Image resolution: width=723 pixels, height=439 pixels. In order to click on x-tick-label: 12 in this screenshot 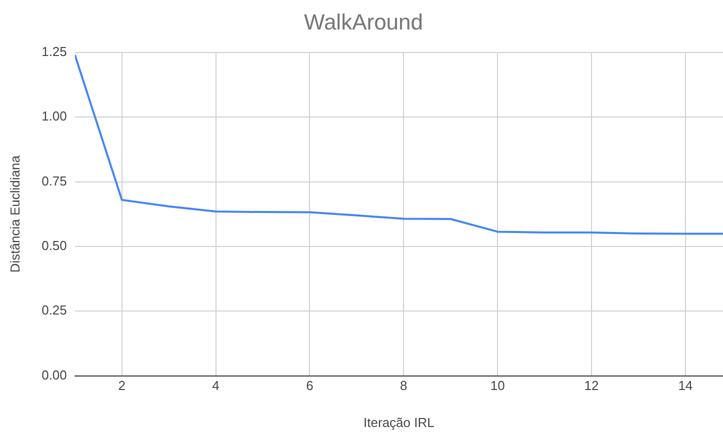, I will do `click(591, 386)`.